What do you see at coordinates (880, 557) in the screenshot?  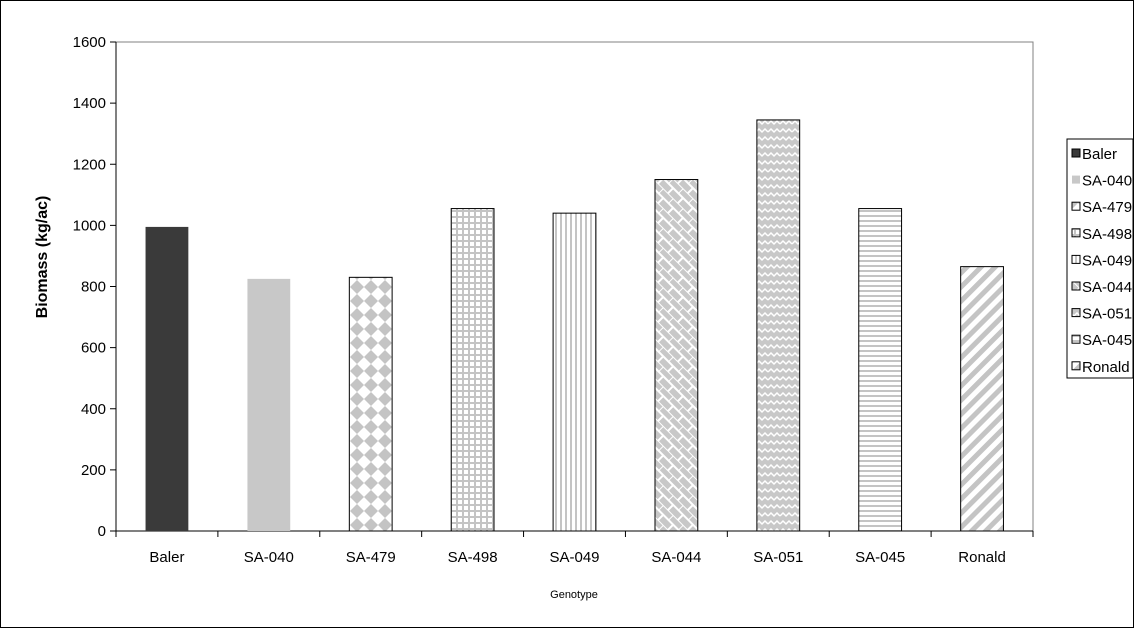 I see `x-tick-label: SA-045` at bounding box center [880, 557].